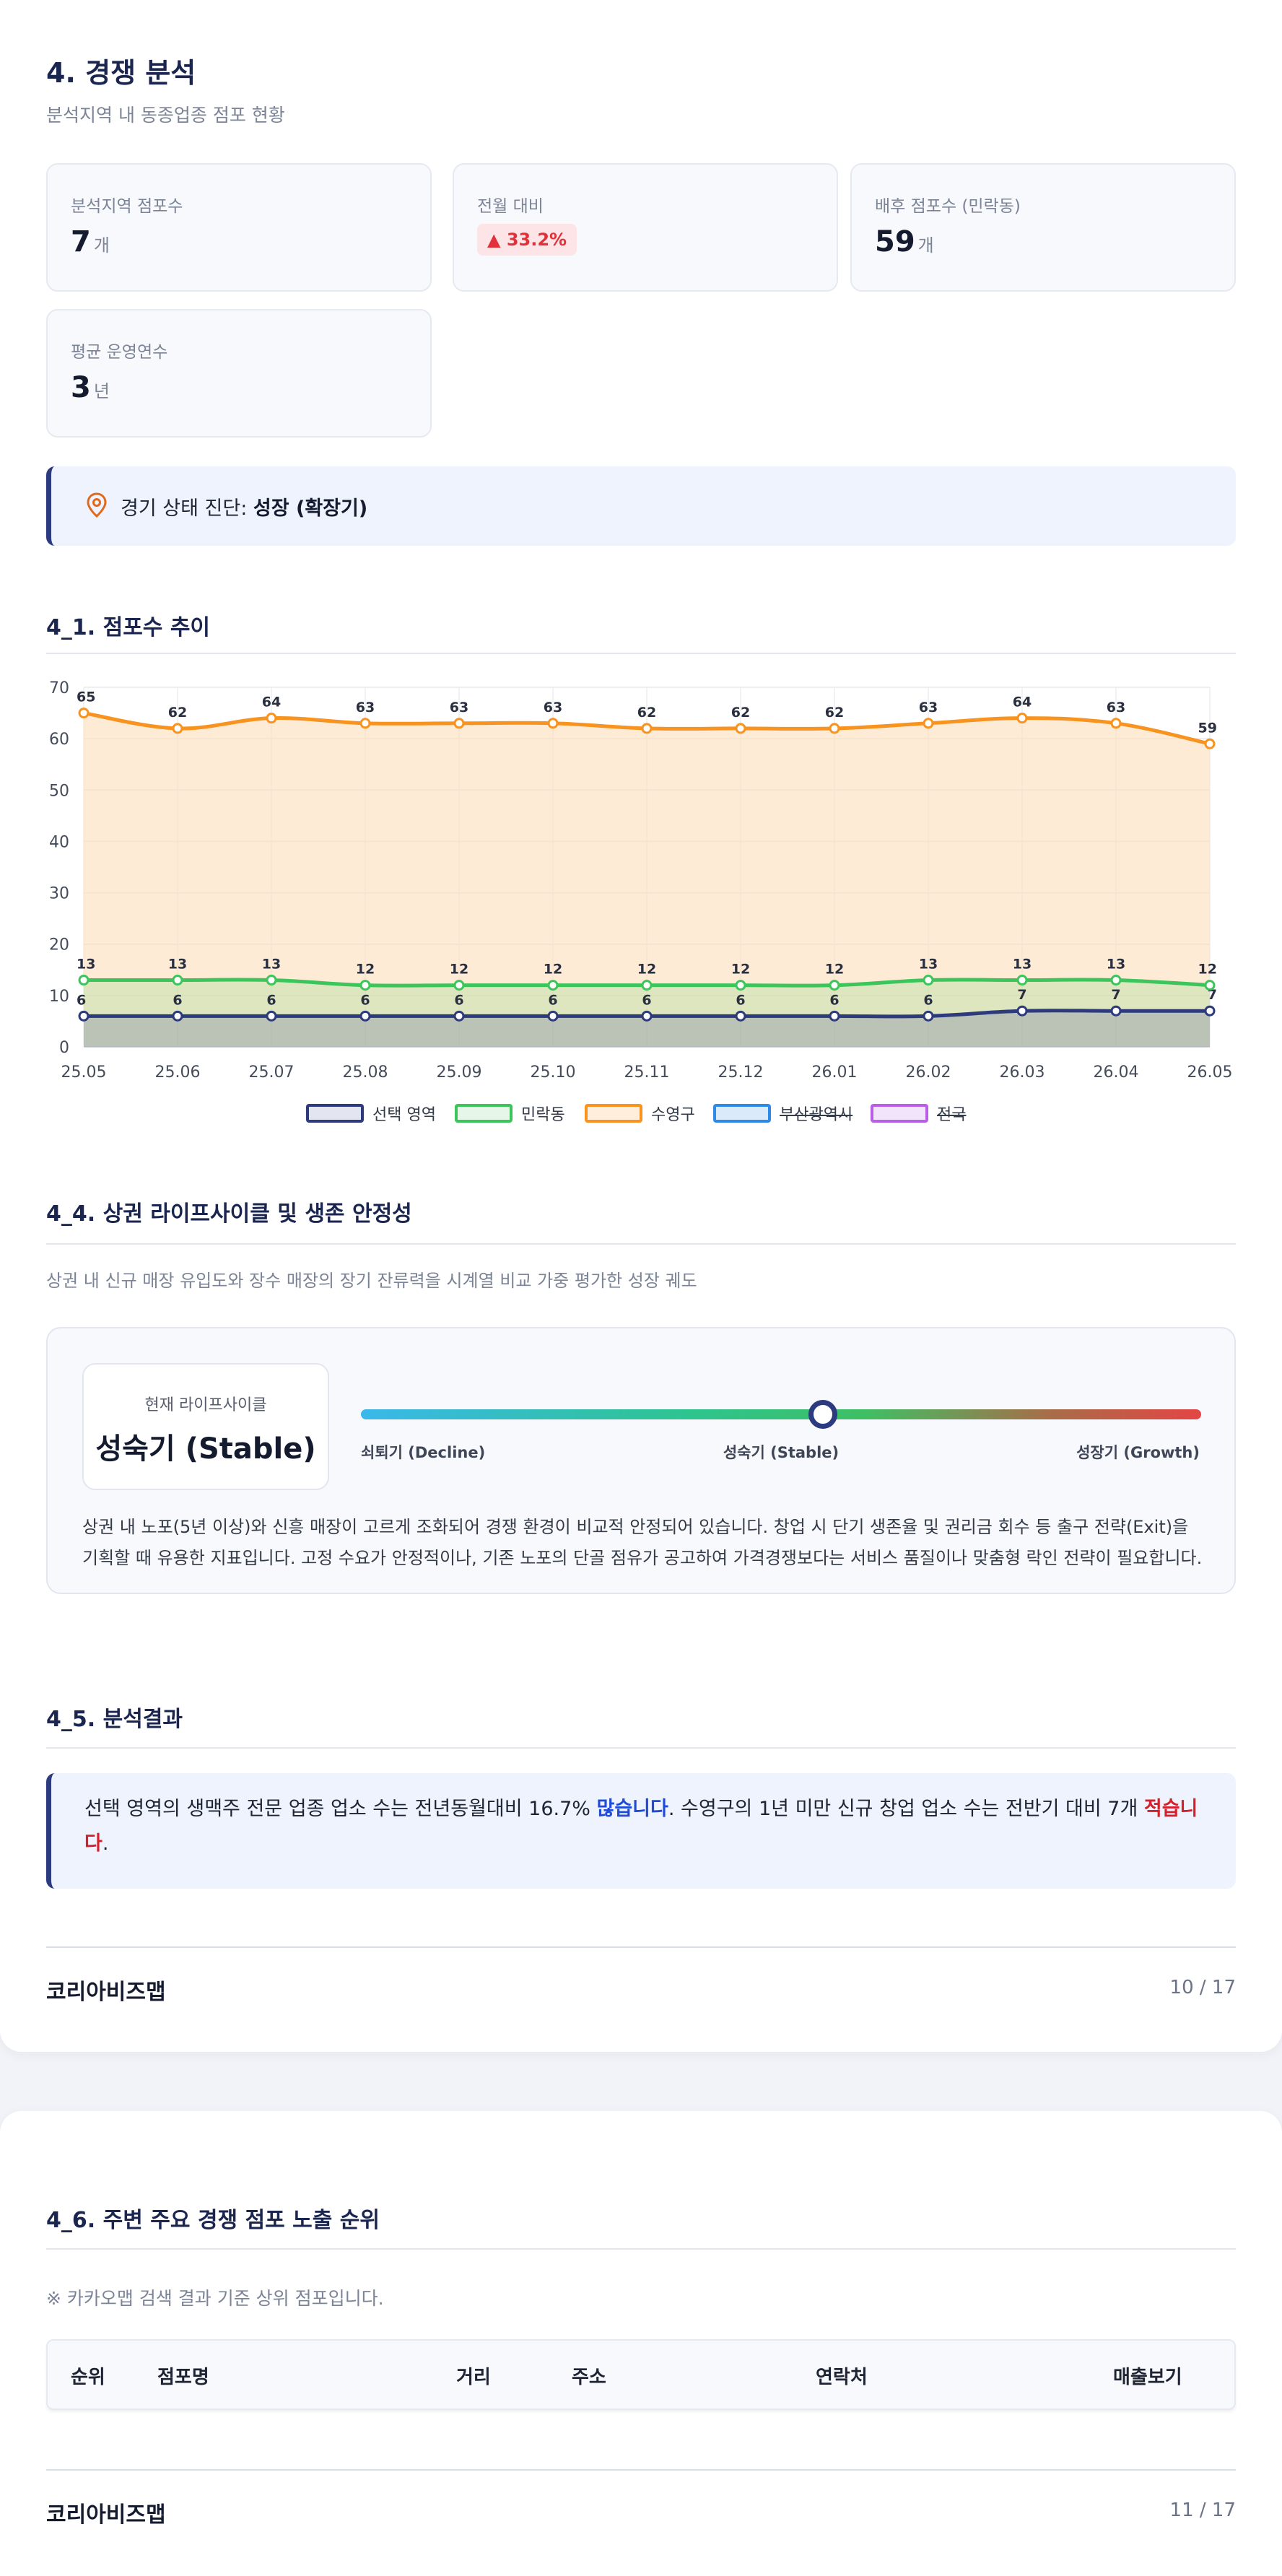  What do you see at coordinates (59, 791) in the screenshot?
I see `y-tick-label: 50` at bounding box center [59, 791].